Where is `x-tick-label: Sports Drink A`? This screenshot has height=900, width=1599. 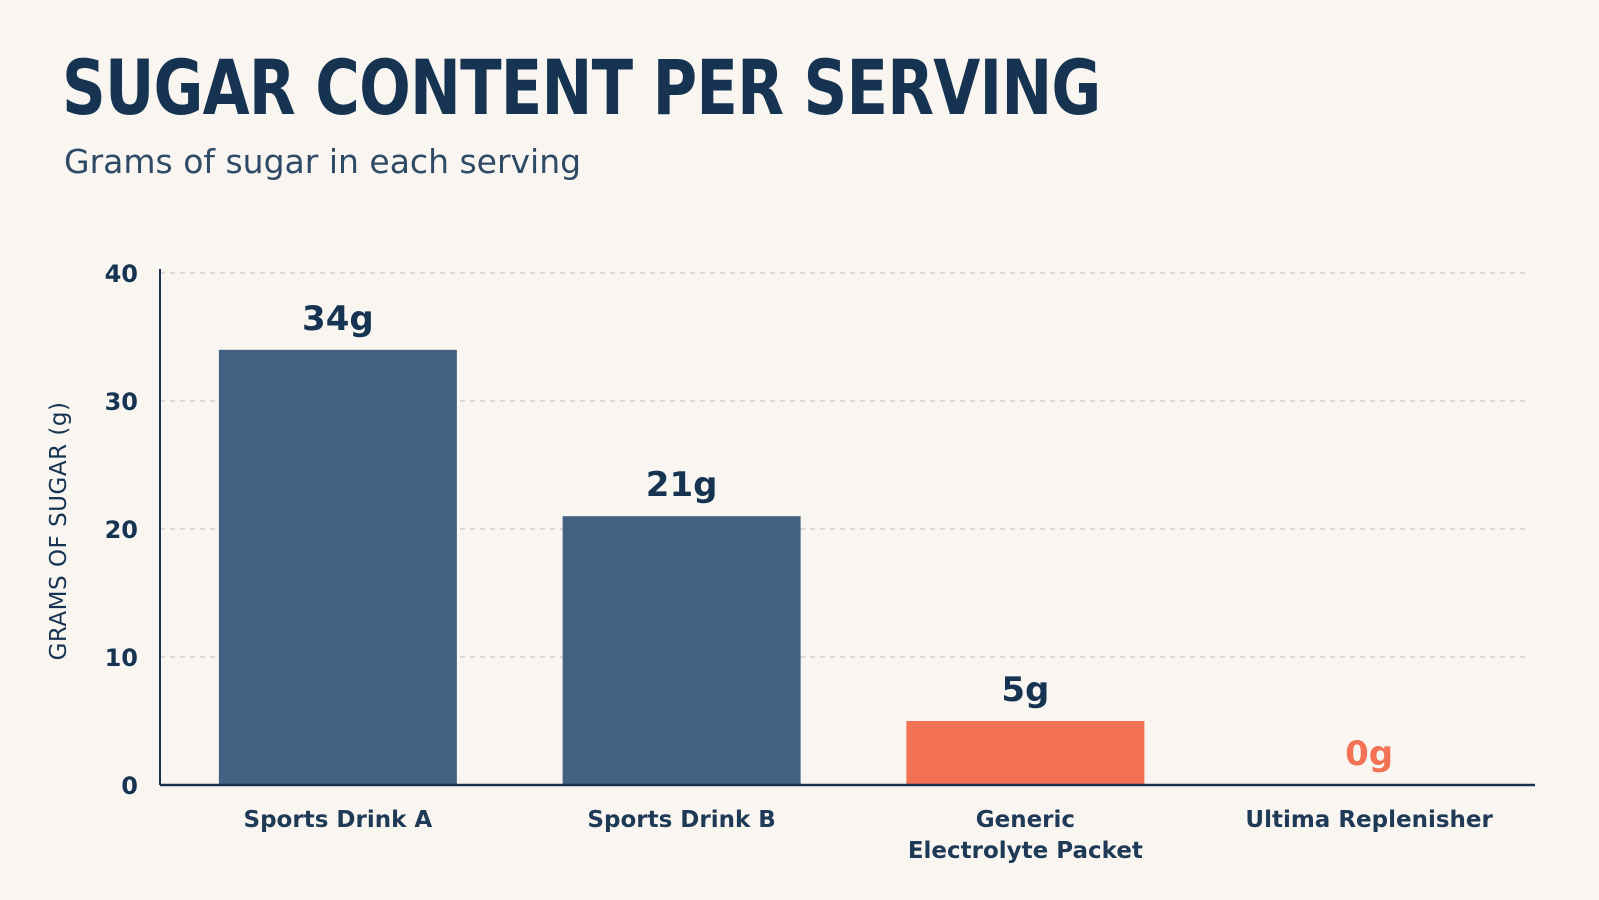 x-tick-label: Sports Drink A is located at coordinates (338, 820).